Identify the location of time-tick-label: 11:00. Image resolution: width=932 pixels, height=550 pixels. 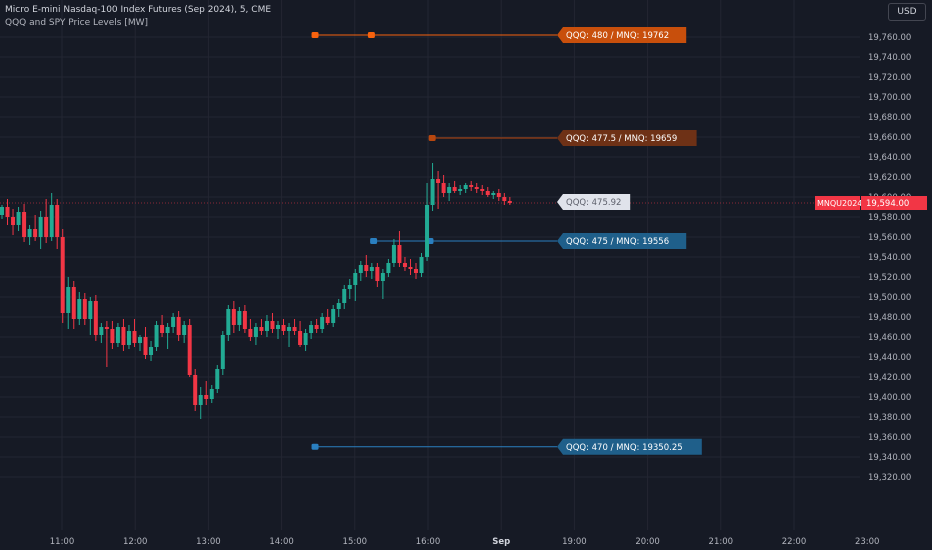
(62, 542).